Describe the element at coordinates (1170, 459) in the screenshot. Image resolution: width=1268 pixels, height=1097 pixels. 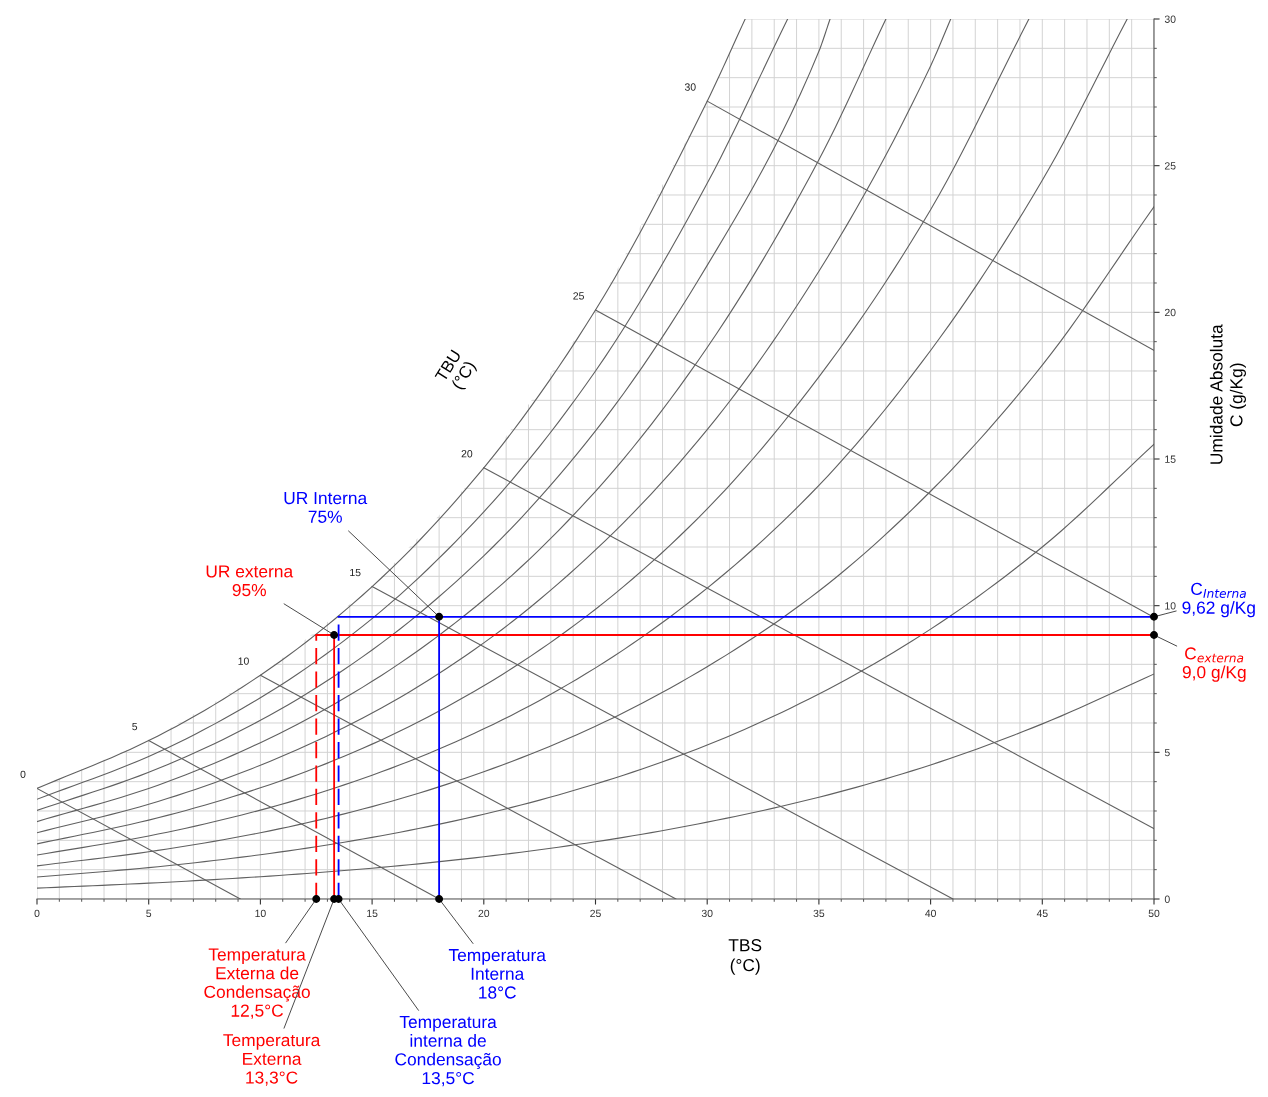
I see `y-tick-label: 15` at that location.